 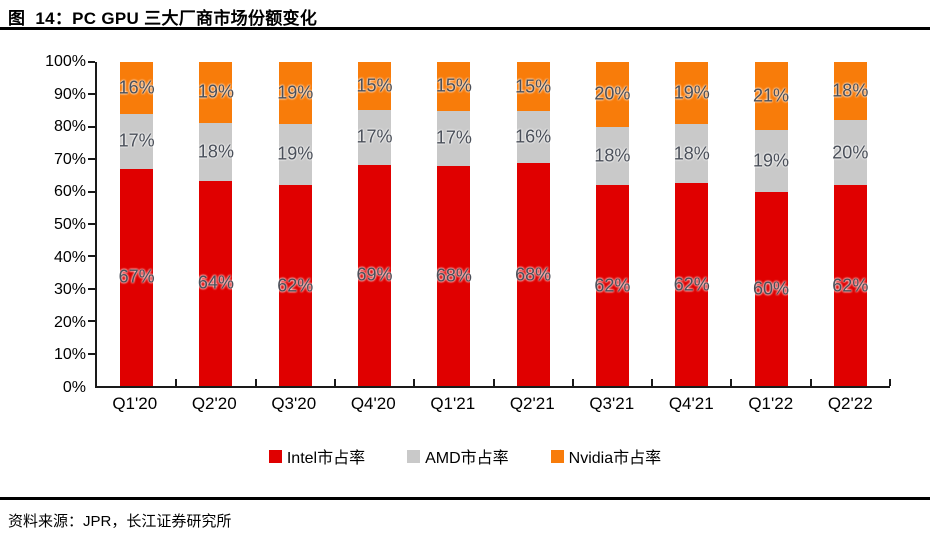 I want to click on bar-value-label: 21%, so click(x=771, y=95).